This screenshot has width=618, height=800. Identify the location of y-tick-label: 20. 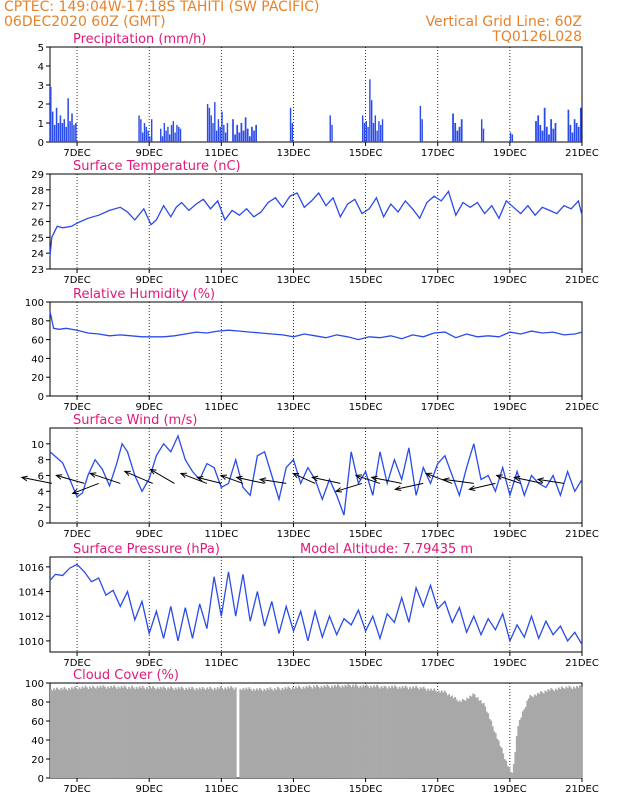
(37, 378).